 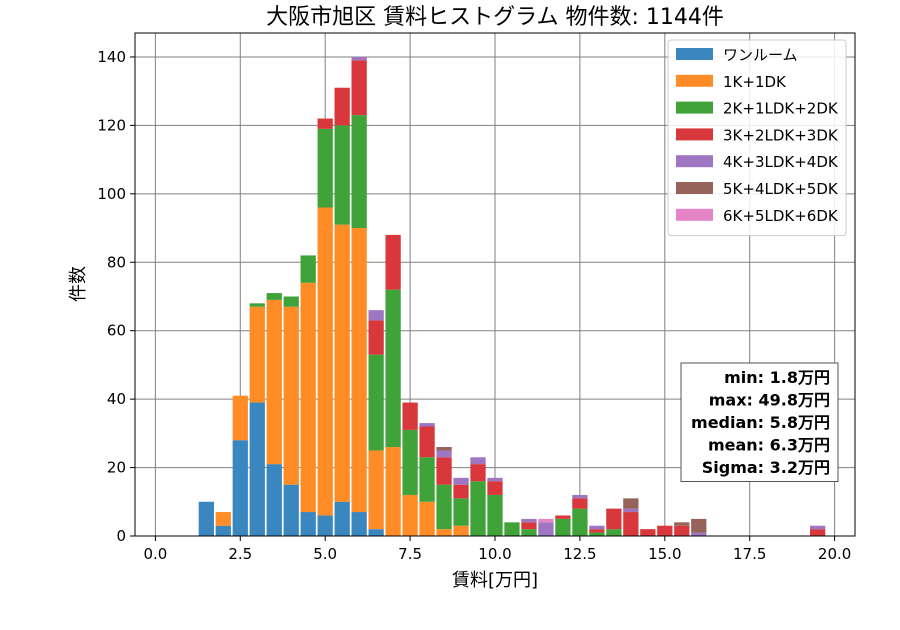 I want to click on y-tick-label-5: 100, so click(x=111, y=194).